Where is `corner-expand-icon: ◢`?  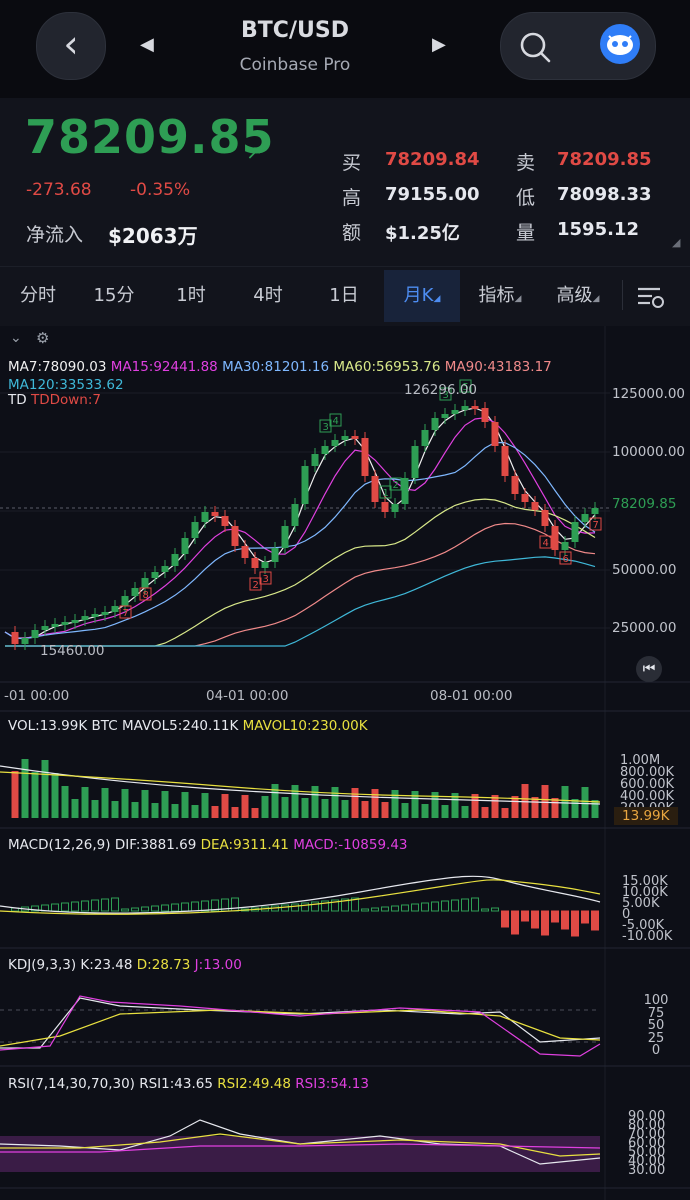
corner-expand-icon: ◢ is located at coordinates (676, 242).